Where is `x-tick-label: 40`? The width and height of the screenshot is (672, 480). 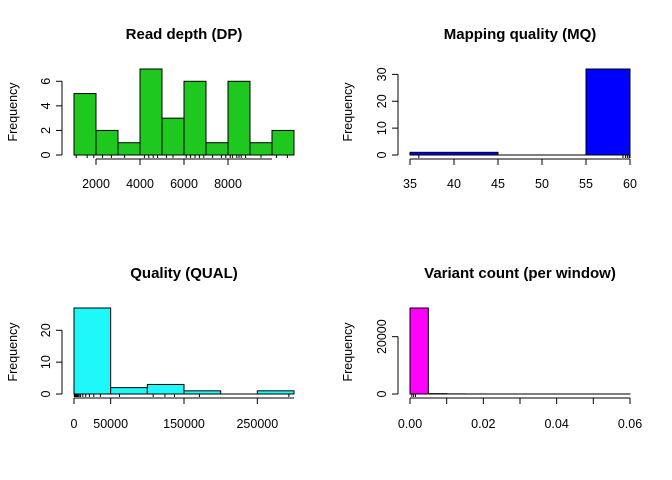 x-tick-label: 40 is located at coordinates (454, 184).